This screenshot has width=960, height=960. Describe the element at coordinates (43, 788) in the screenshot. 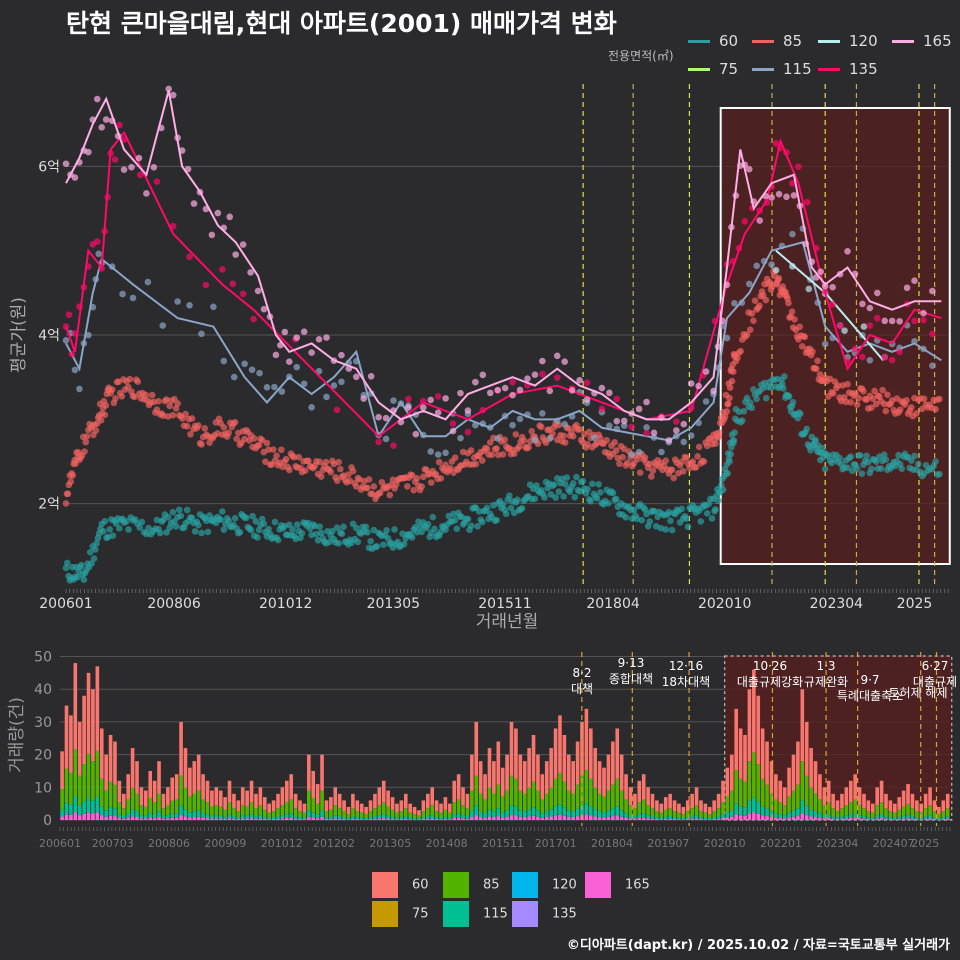

I see `bar-y-tick-label: 10` at that location.